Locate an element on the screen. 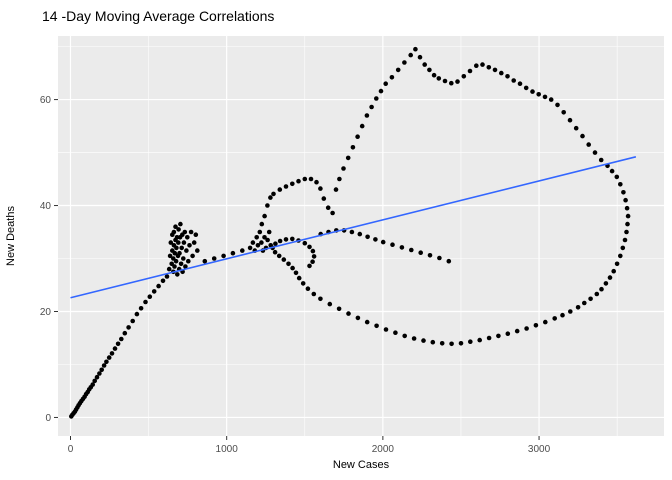  y-tick-label: 40 is located at coordinates (46, 206).